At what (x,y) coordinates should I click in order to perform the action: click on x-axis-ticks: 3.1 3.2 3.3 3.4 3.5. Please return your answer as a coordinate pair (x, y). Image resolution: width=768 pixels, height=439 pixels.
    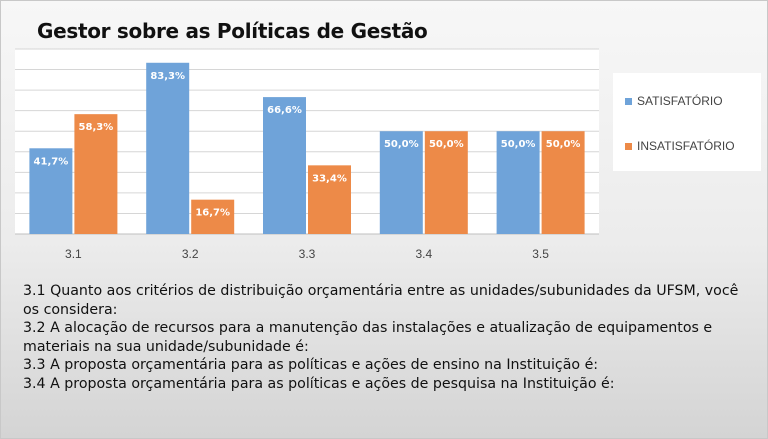
    Looking at the image, I should click on (307, 254).